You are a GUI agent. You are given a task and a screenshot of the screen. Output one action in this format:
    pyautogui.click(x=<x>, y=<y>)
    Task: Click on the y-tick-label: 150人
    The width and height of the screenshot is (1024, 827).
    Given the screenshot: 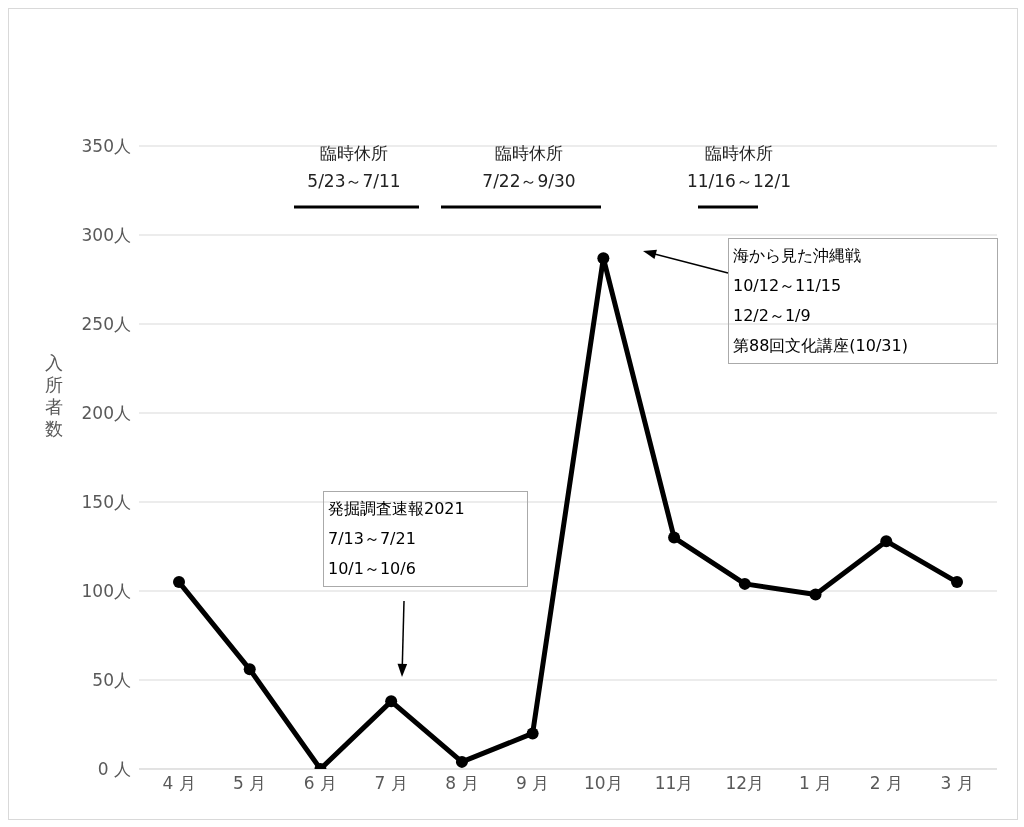 What is the action you would take?
    pyautogui.click(x=106, y=502)
    